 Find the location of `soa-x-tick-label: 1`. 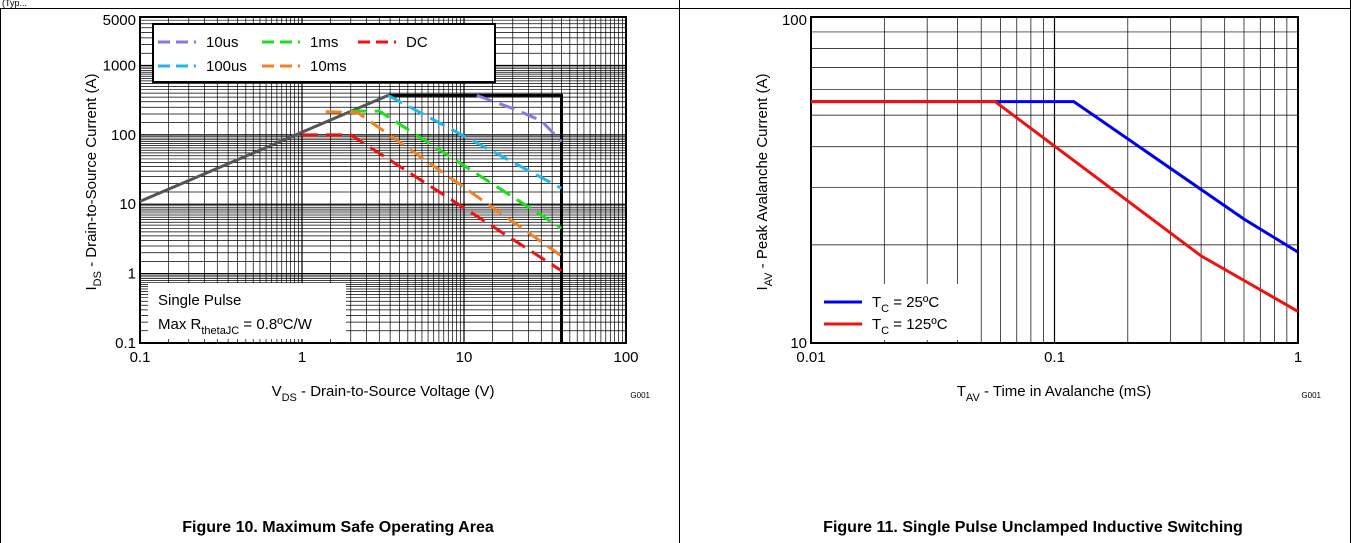

soa-x-tick-label: 1 is located at coordinates (302, 357).